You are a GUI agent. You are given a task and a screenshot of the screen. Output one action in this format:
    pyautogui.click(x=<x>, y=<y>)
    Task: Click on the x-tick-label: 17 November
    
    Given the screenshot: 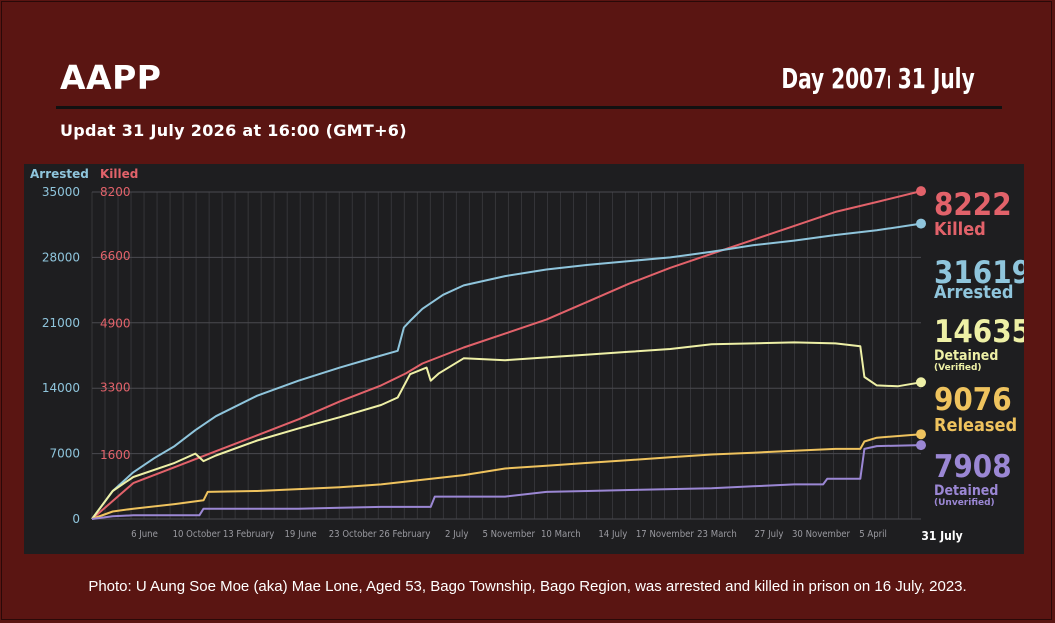 What is the action you would take?
    pyautogui.click(x=665, y=534)
    